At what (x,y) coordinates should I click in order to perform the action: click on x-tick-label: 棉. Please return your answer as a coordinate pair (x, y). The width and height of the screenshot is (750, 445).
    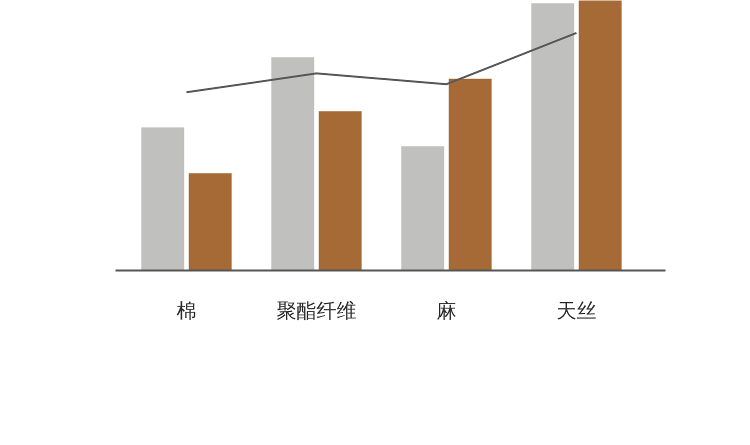
    Looking at the image, I should click on (186, 310).